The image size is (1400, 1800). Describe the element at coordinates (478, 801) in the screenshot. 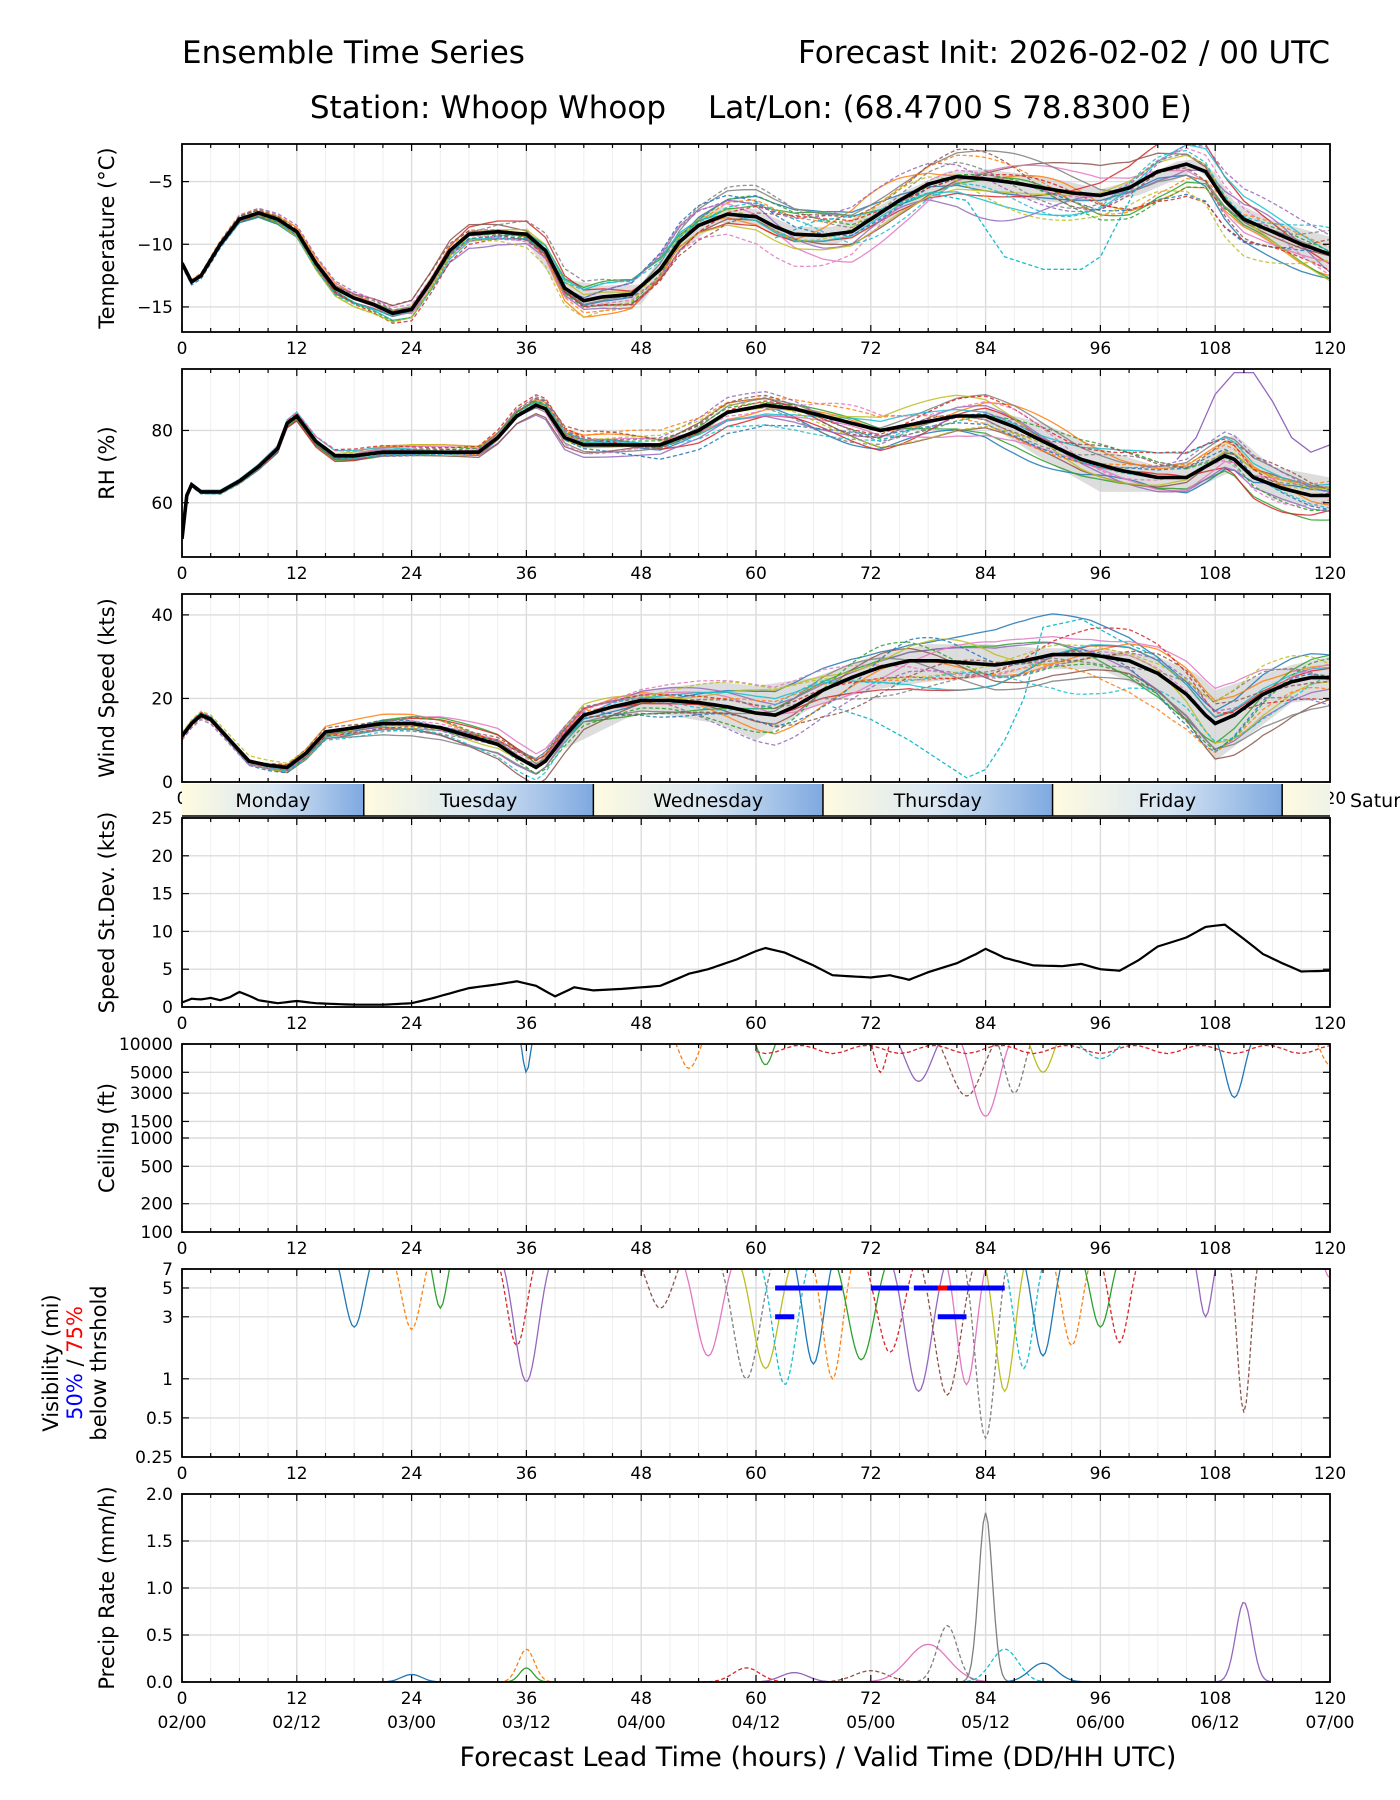

I see `day-label: Tuesday` at that location.